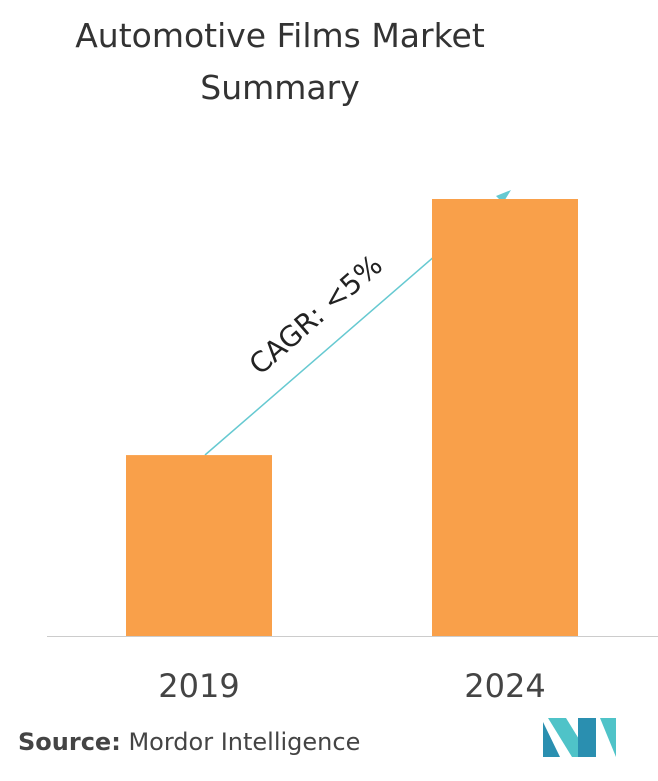 The height and width of the screenshot is (781, 658). What do you see at coordinates (198, 686) in the screenshot?
I see `x-tick-label: 2019` at bounding box center [198, 686].